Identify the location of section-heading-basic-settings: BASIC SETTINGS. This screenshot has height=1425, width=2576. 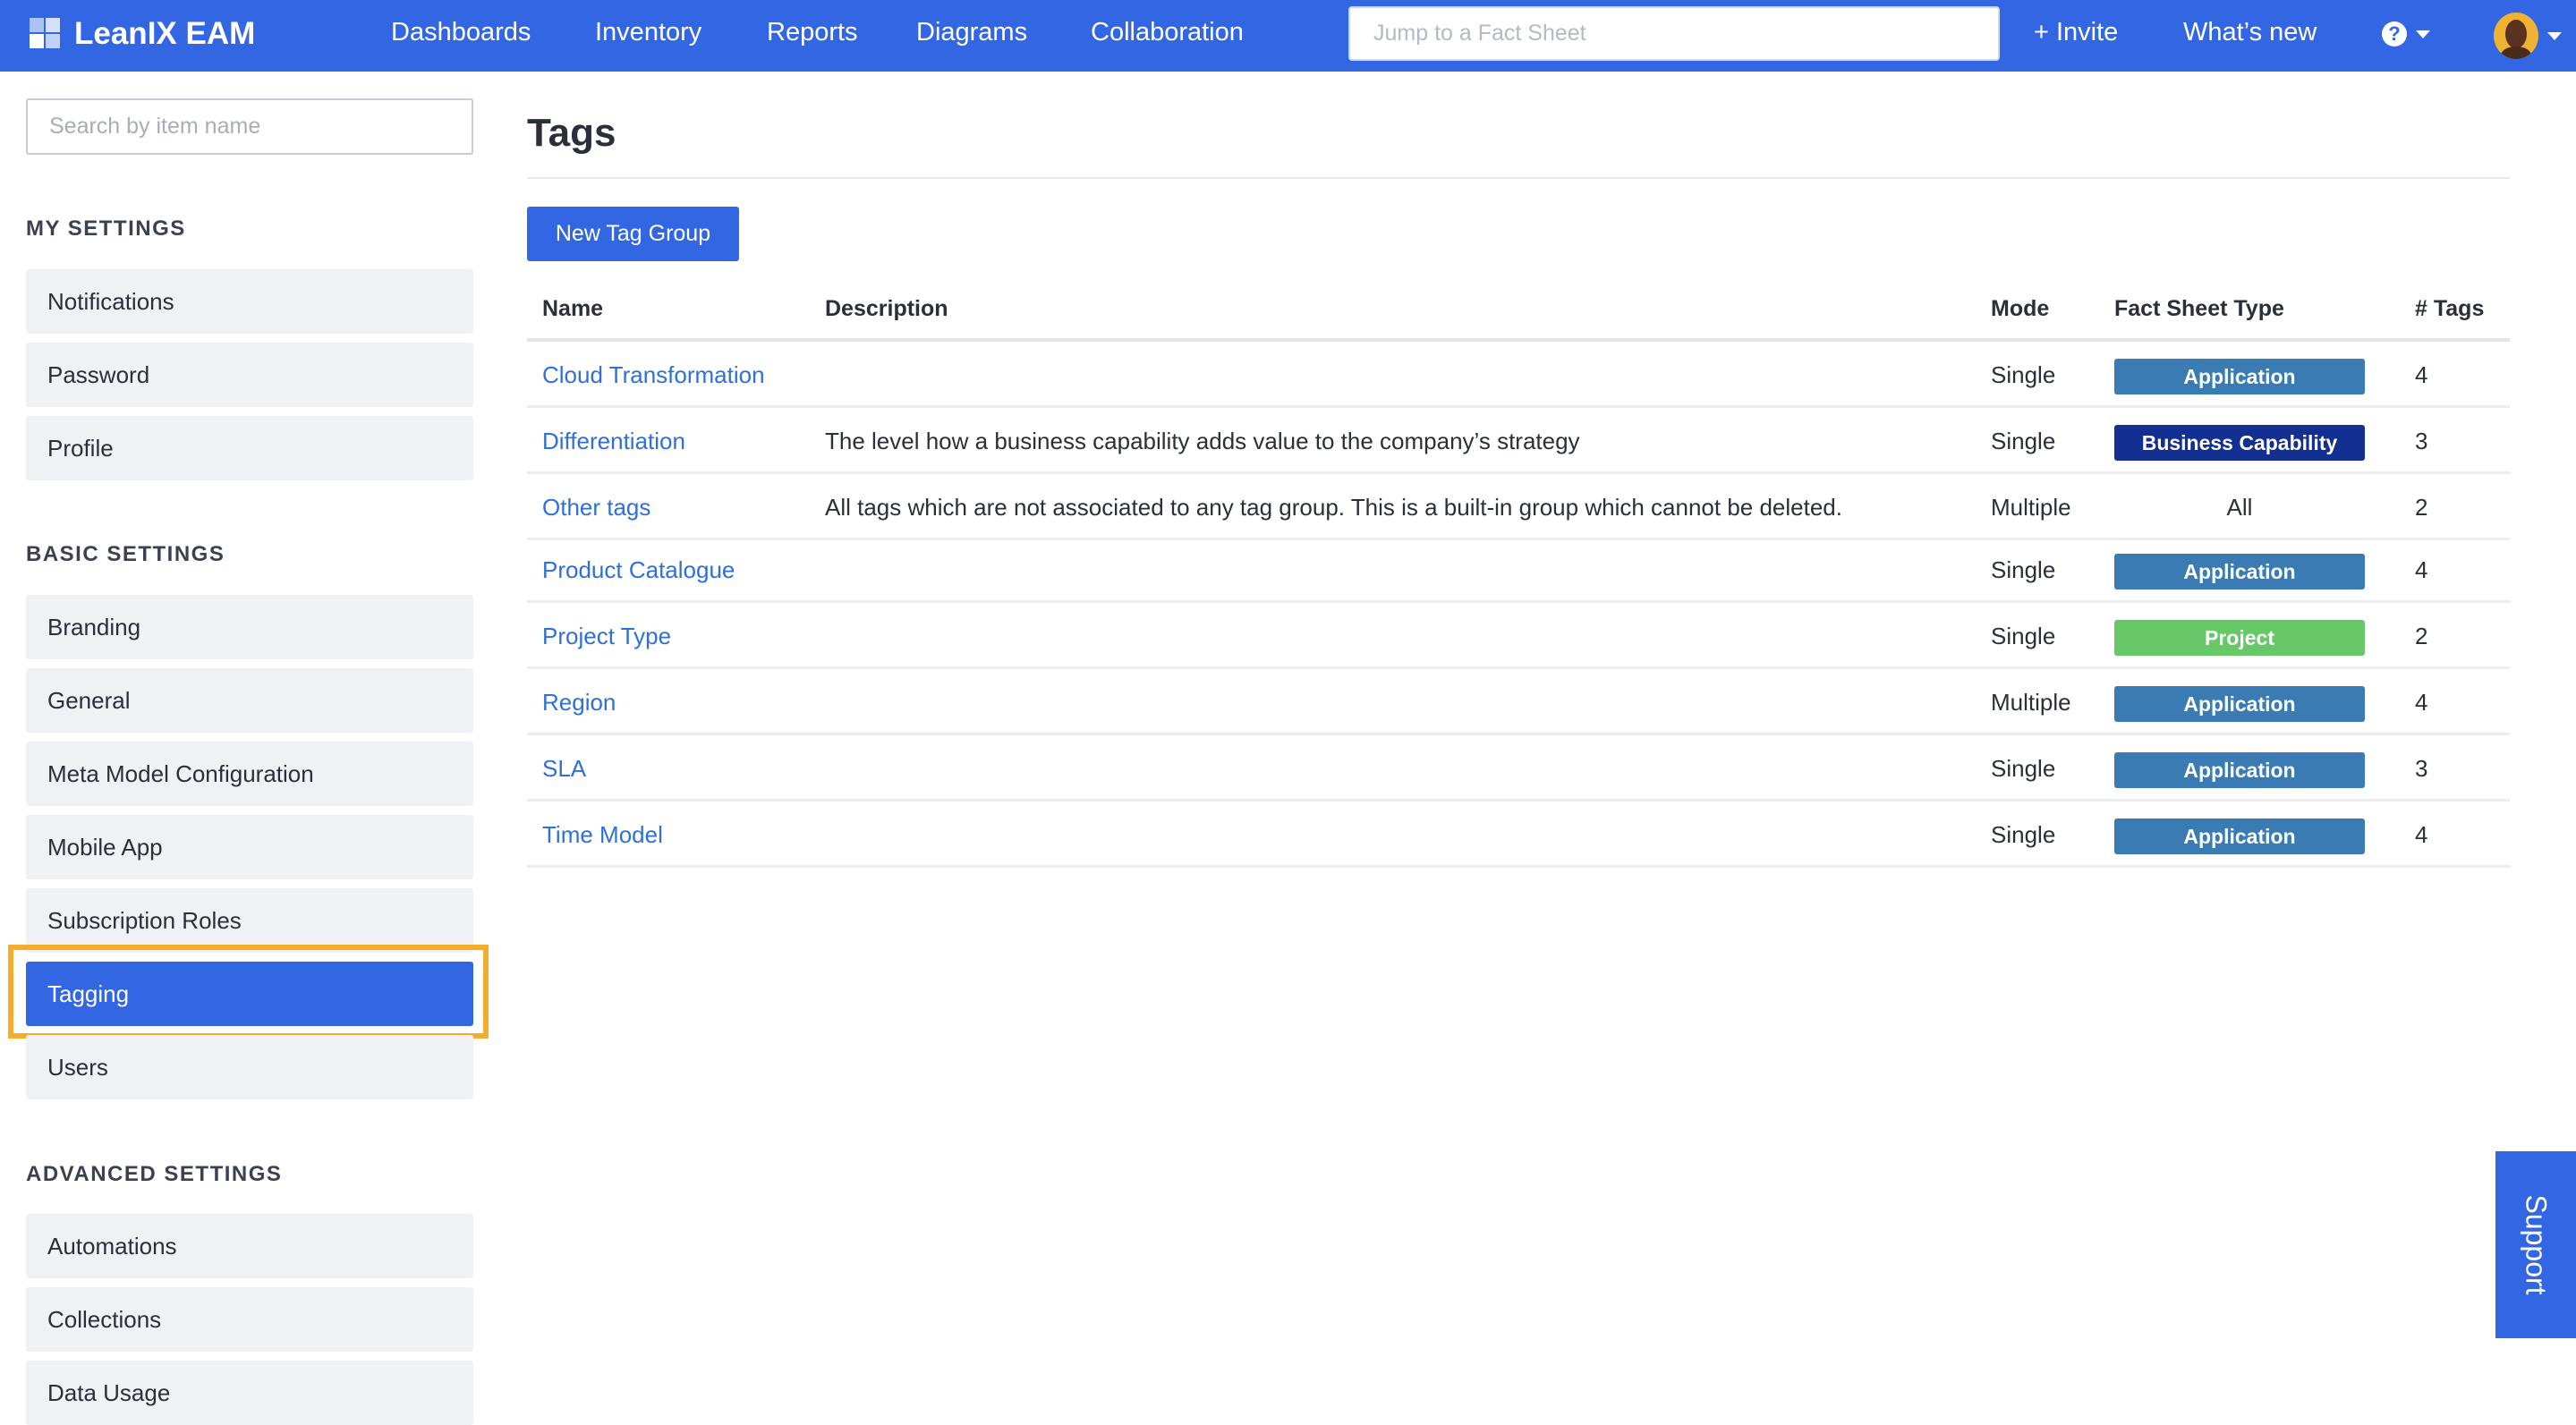
(126, 554).